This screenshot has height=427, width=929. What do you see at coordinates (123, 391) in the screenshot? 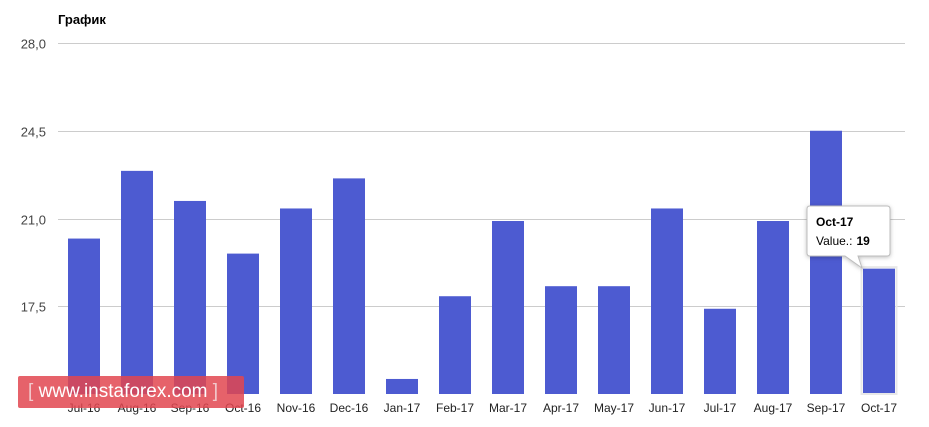
I see `watermark-text: www.instaforex.com` at bounding box center [123, 391].